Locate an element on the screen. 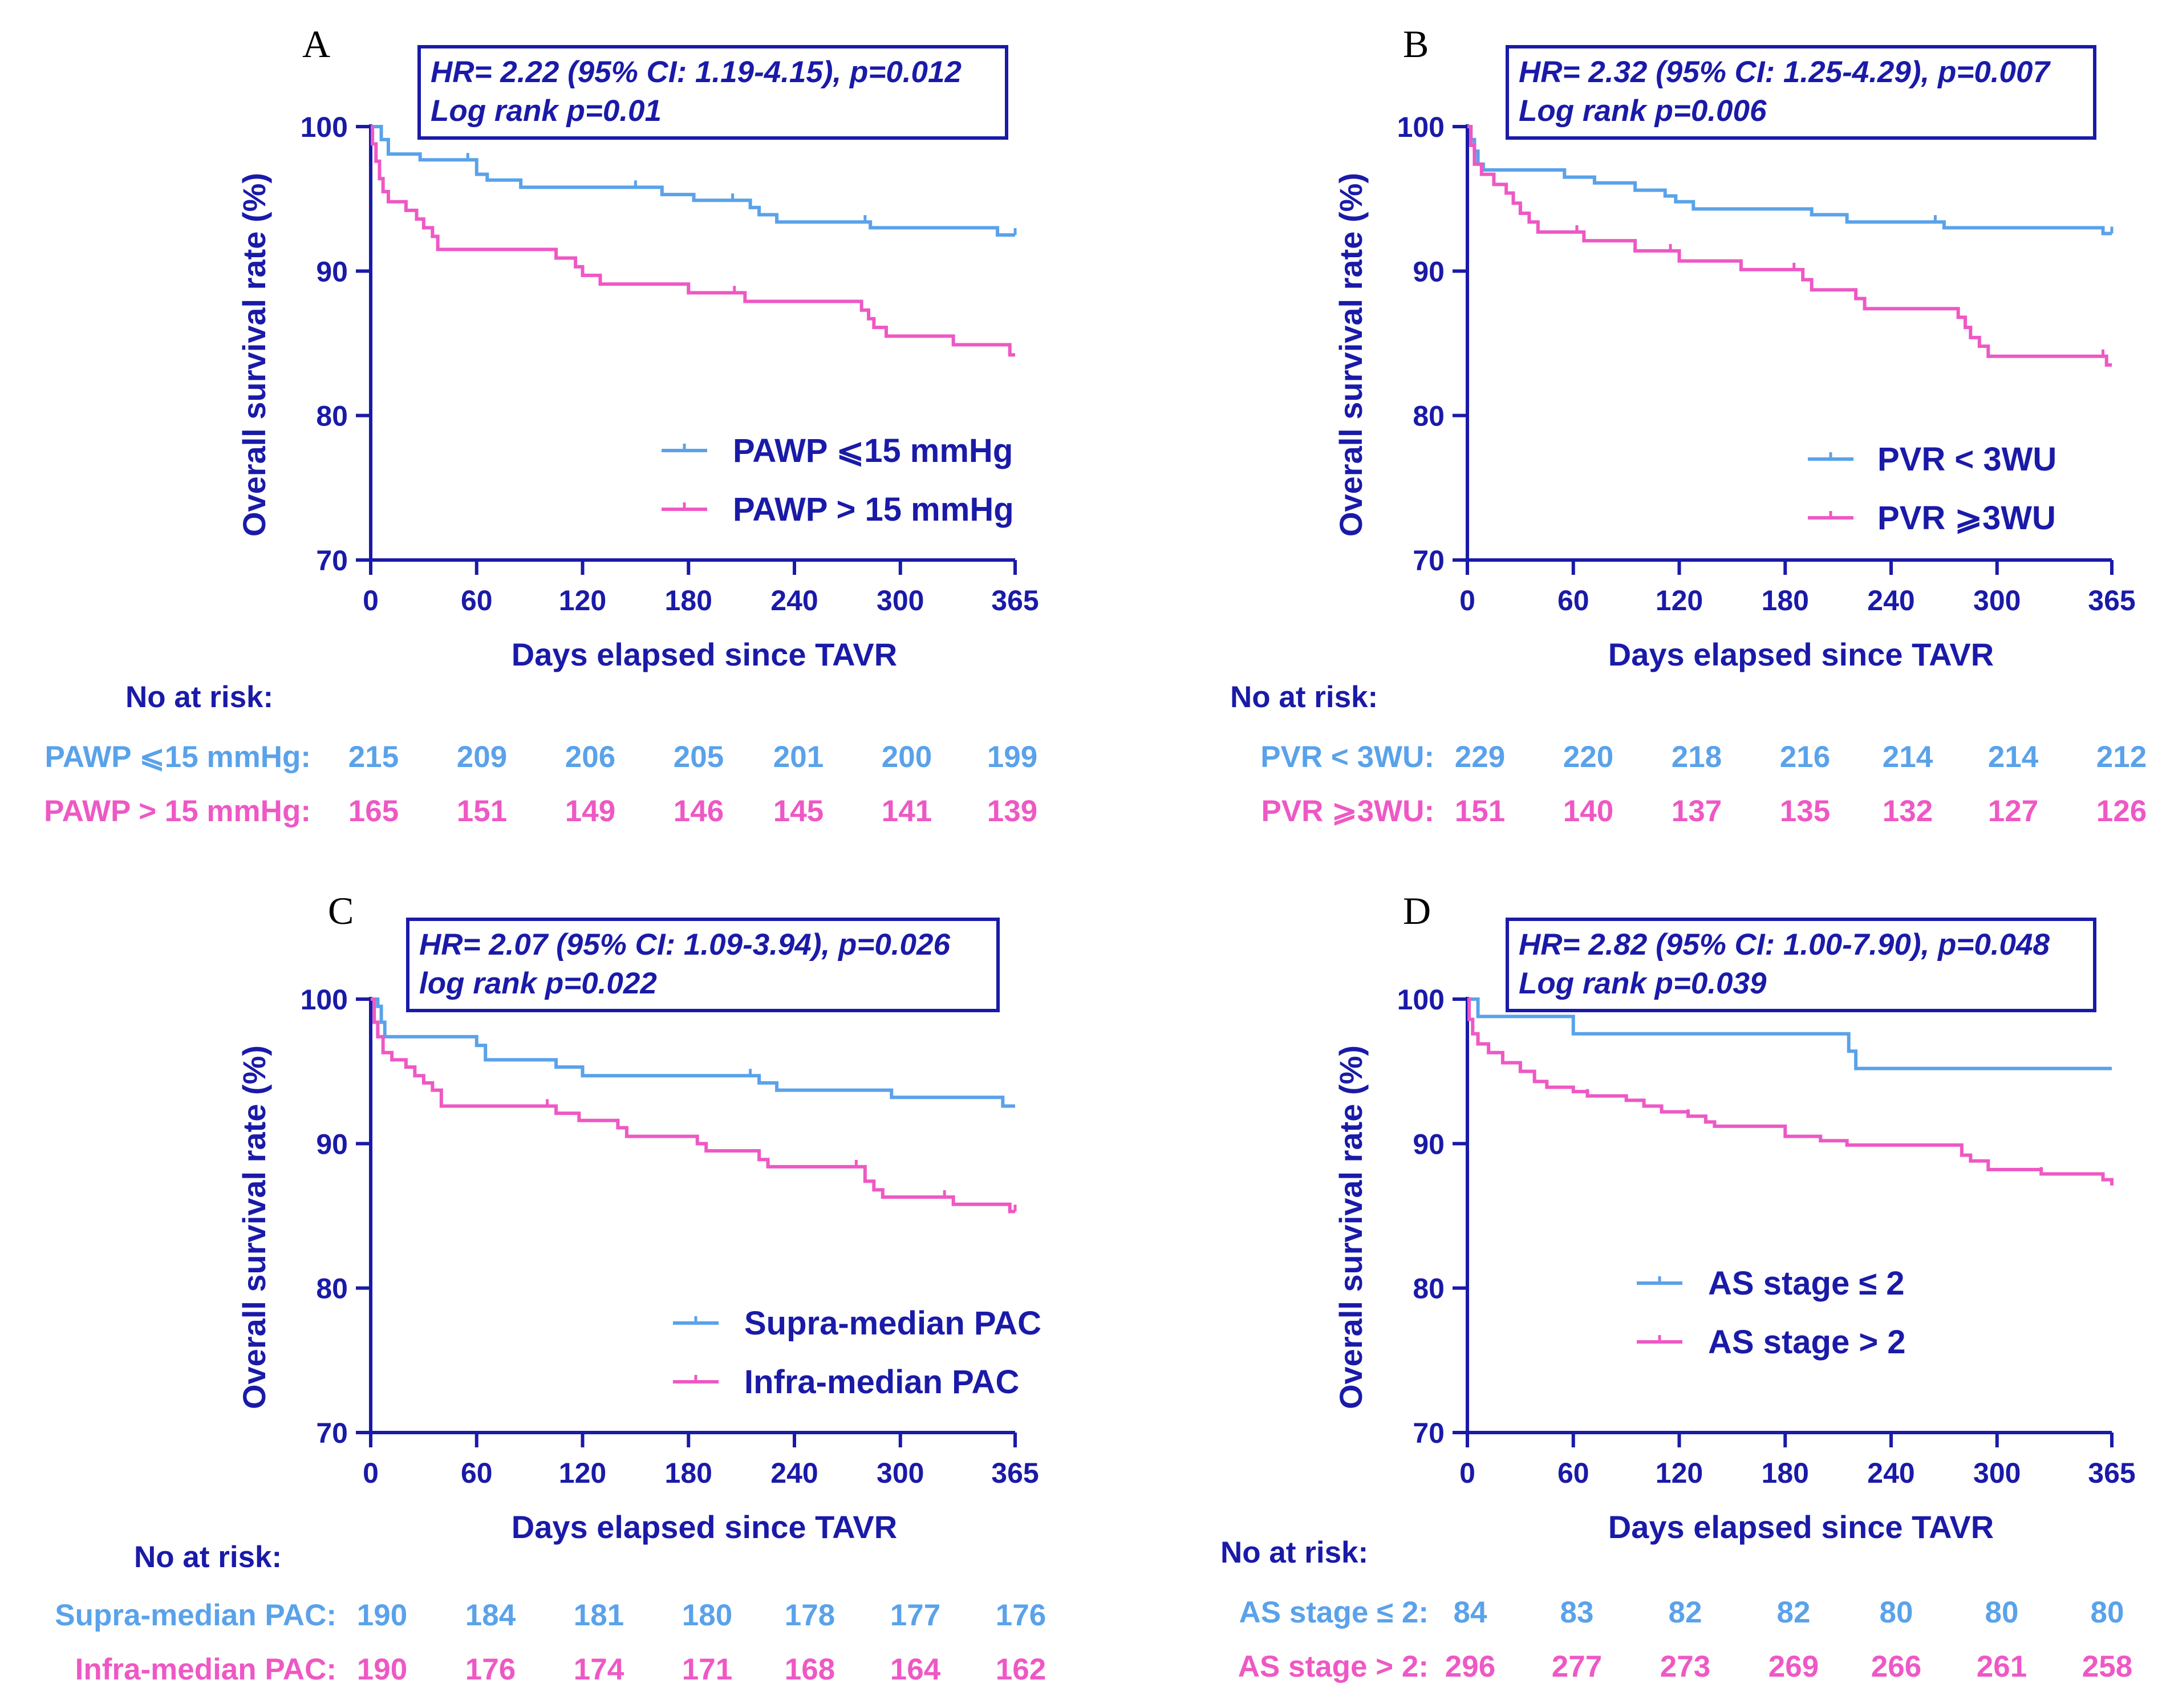 The width and height of the screenshot is (2162, 1708). risk-value: 168 is located at coordinates (810, 1669).